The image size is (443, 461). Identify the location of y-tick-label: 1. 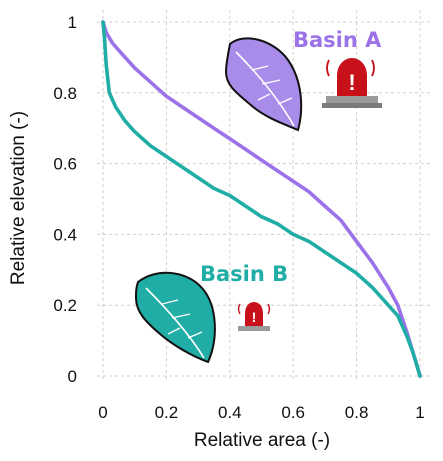
(72, 22).